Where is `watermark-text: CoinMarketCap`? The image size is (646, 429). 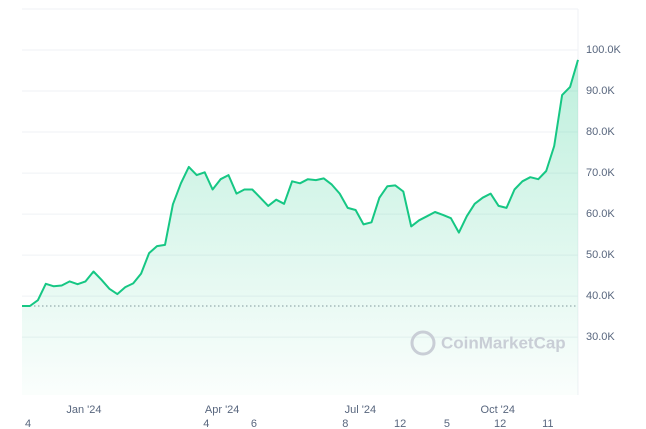
watermark-text: CoinMarketCap is located at coordinates (503, 342).